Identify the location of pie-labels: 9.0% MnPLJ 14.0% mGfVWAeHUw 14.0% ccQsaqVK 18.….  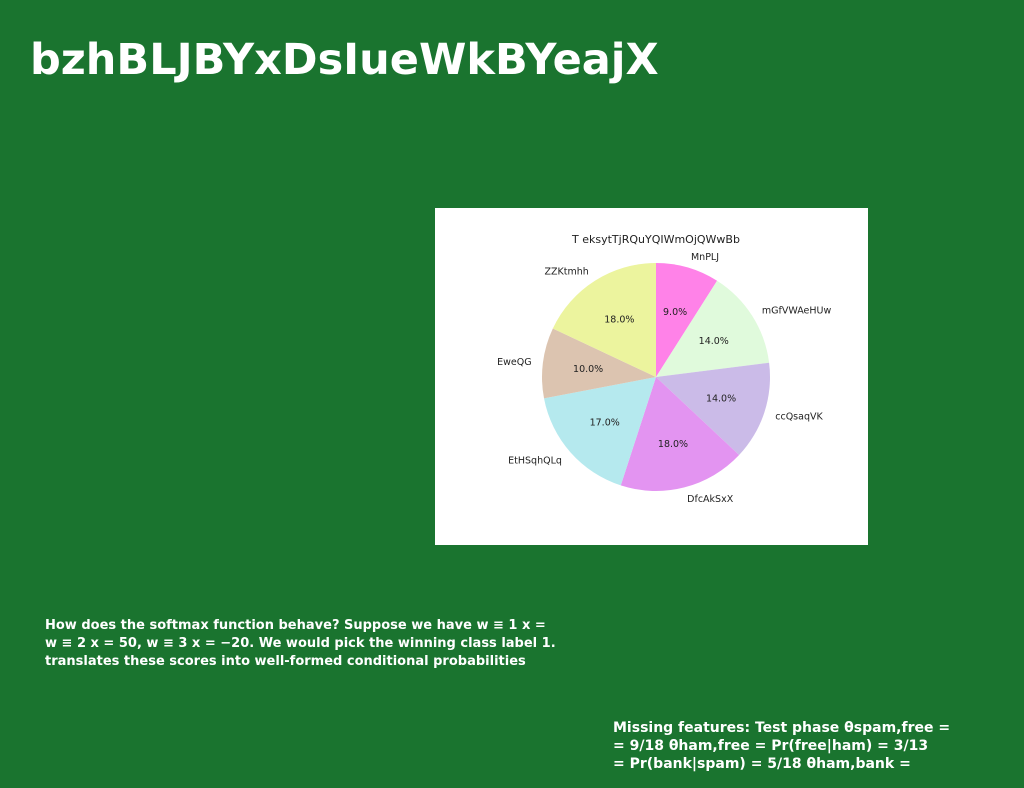
(664, 378).